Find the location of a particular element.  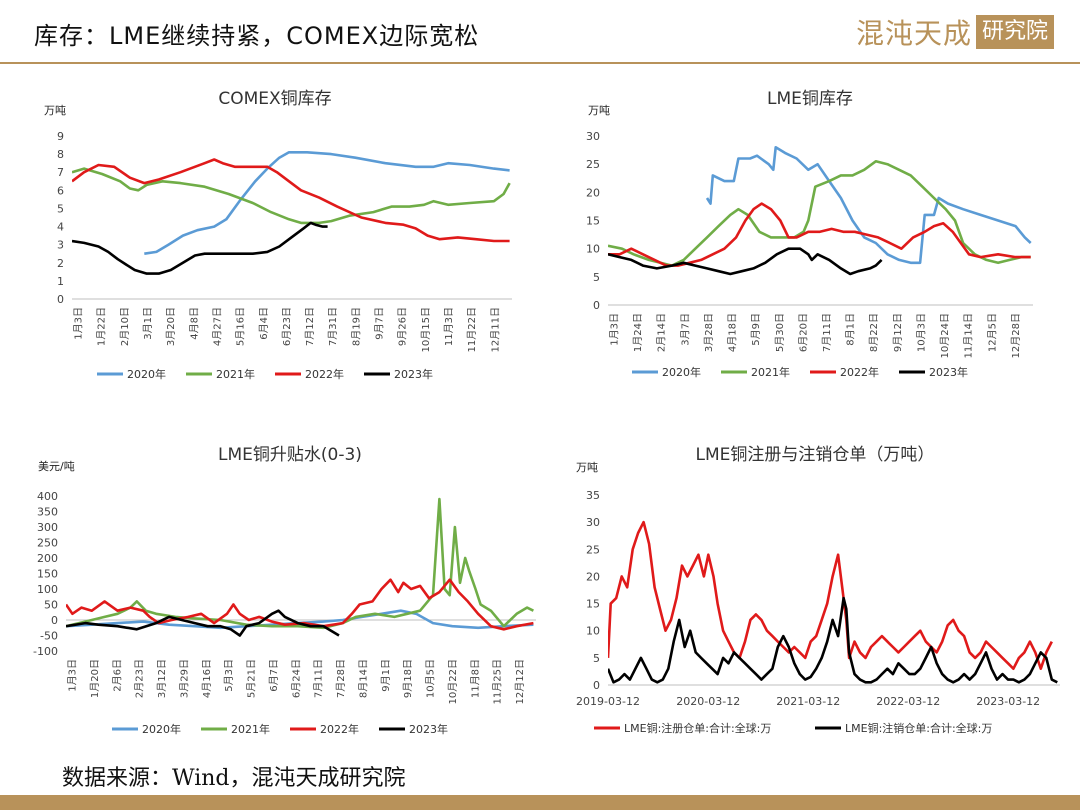

y-tick-label: 150 is located at coordinates (47, 574).